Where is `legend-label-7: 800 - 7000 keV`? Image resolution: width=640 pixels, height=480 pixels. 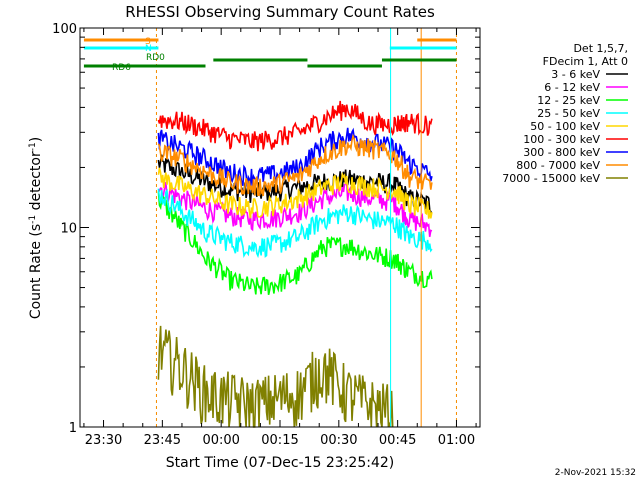 legend-label-7: 800 - 7000 keV is located at coordinates (558, 165).